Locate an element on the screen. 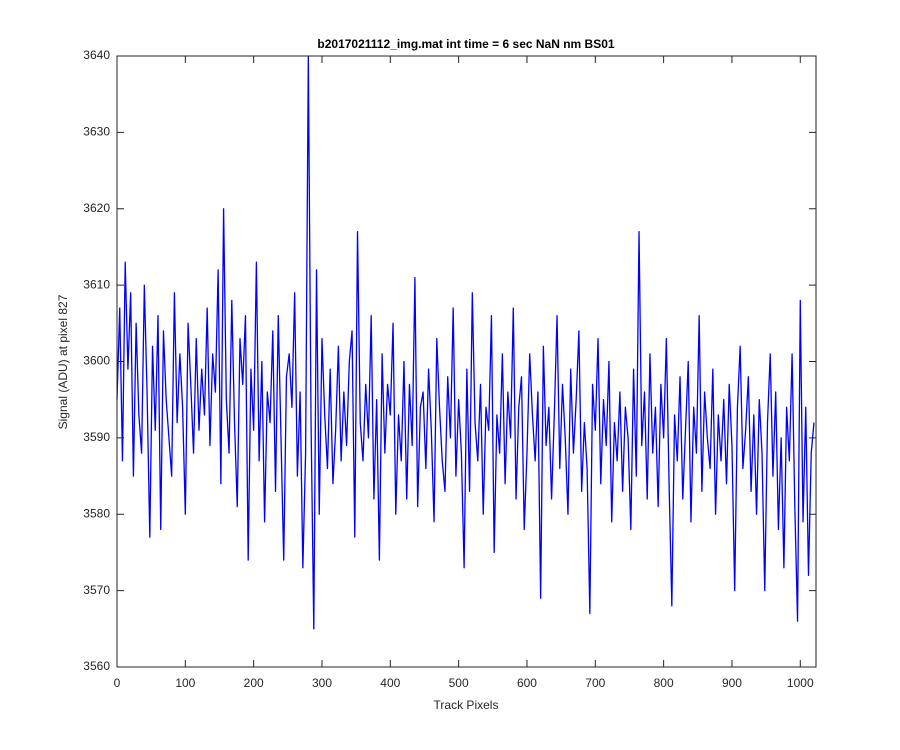  y-tick-label: 3600 is located at coordinates (96, 361).